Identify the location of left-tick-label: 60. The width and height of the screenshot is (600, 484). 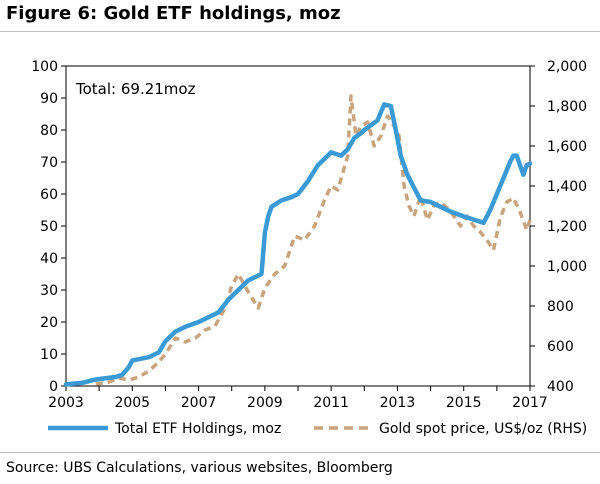
(49, 195).